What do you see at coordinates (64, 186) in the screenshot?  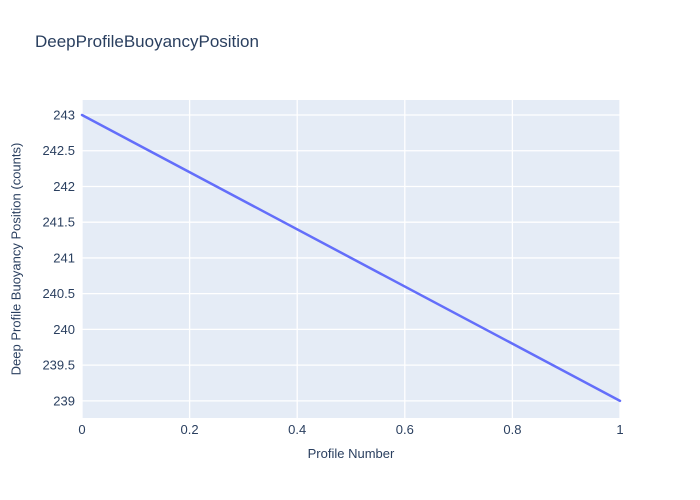 I see `y-tick-label: 242` at bounding box center [64, 186].